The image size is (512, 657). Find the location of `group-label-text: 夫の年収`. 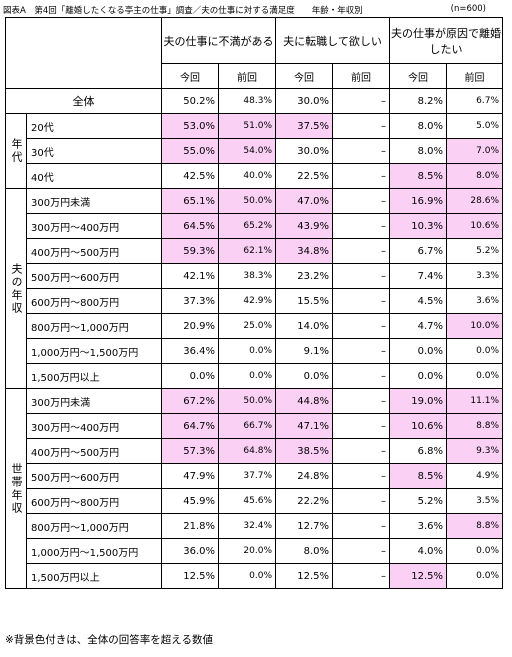

group-label-text: 夫の年収 is located at coordinates (16, 288).